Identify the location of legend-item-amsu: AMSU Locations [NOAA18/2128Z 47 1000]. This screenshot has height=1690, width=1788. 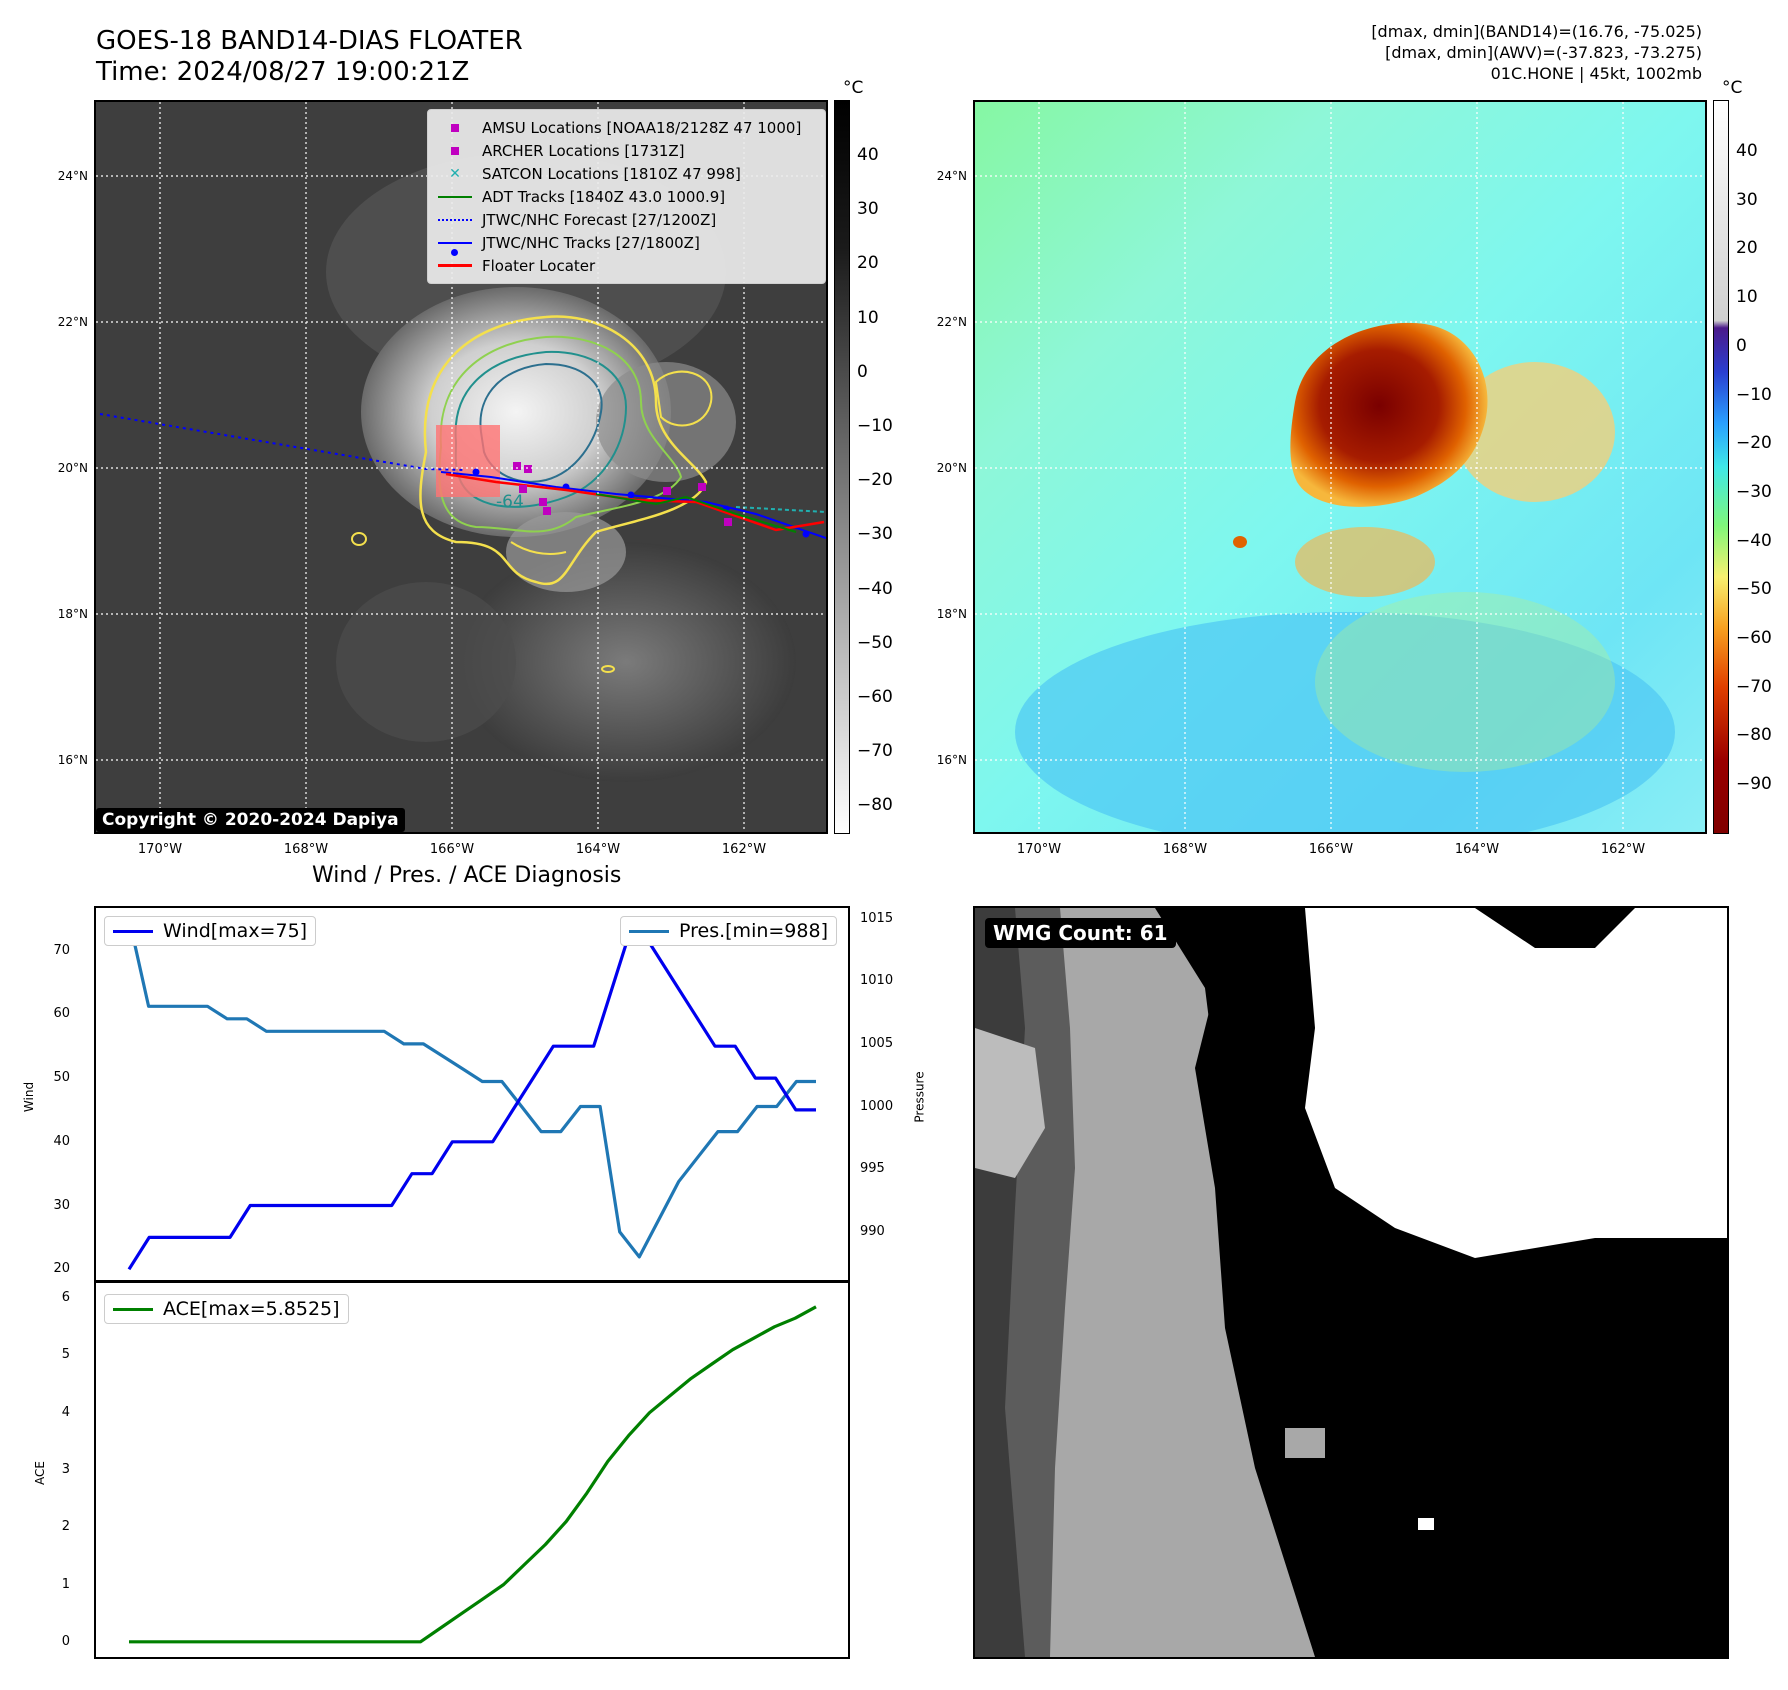
(626, 127).